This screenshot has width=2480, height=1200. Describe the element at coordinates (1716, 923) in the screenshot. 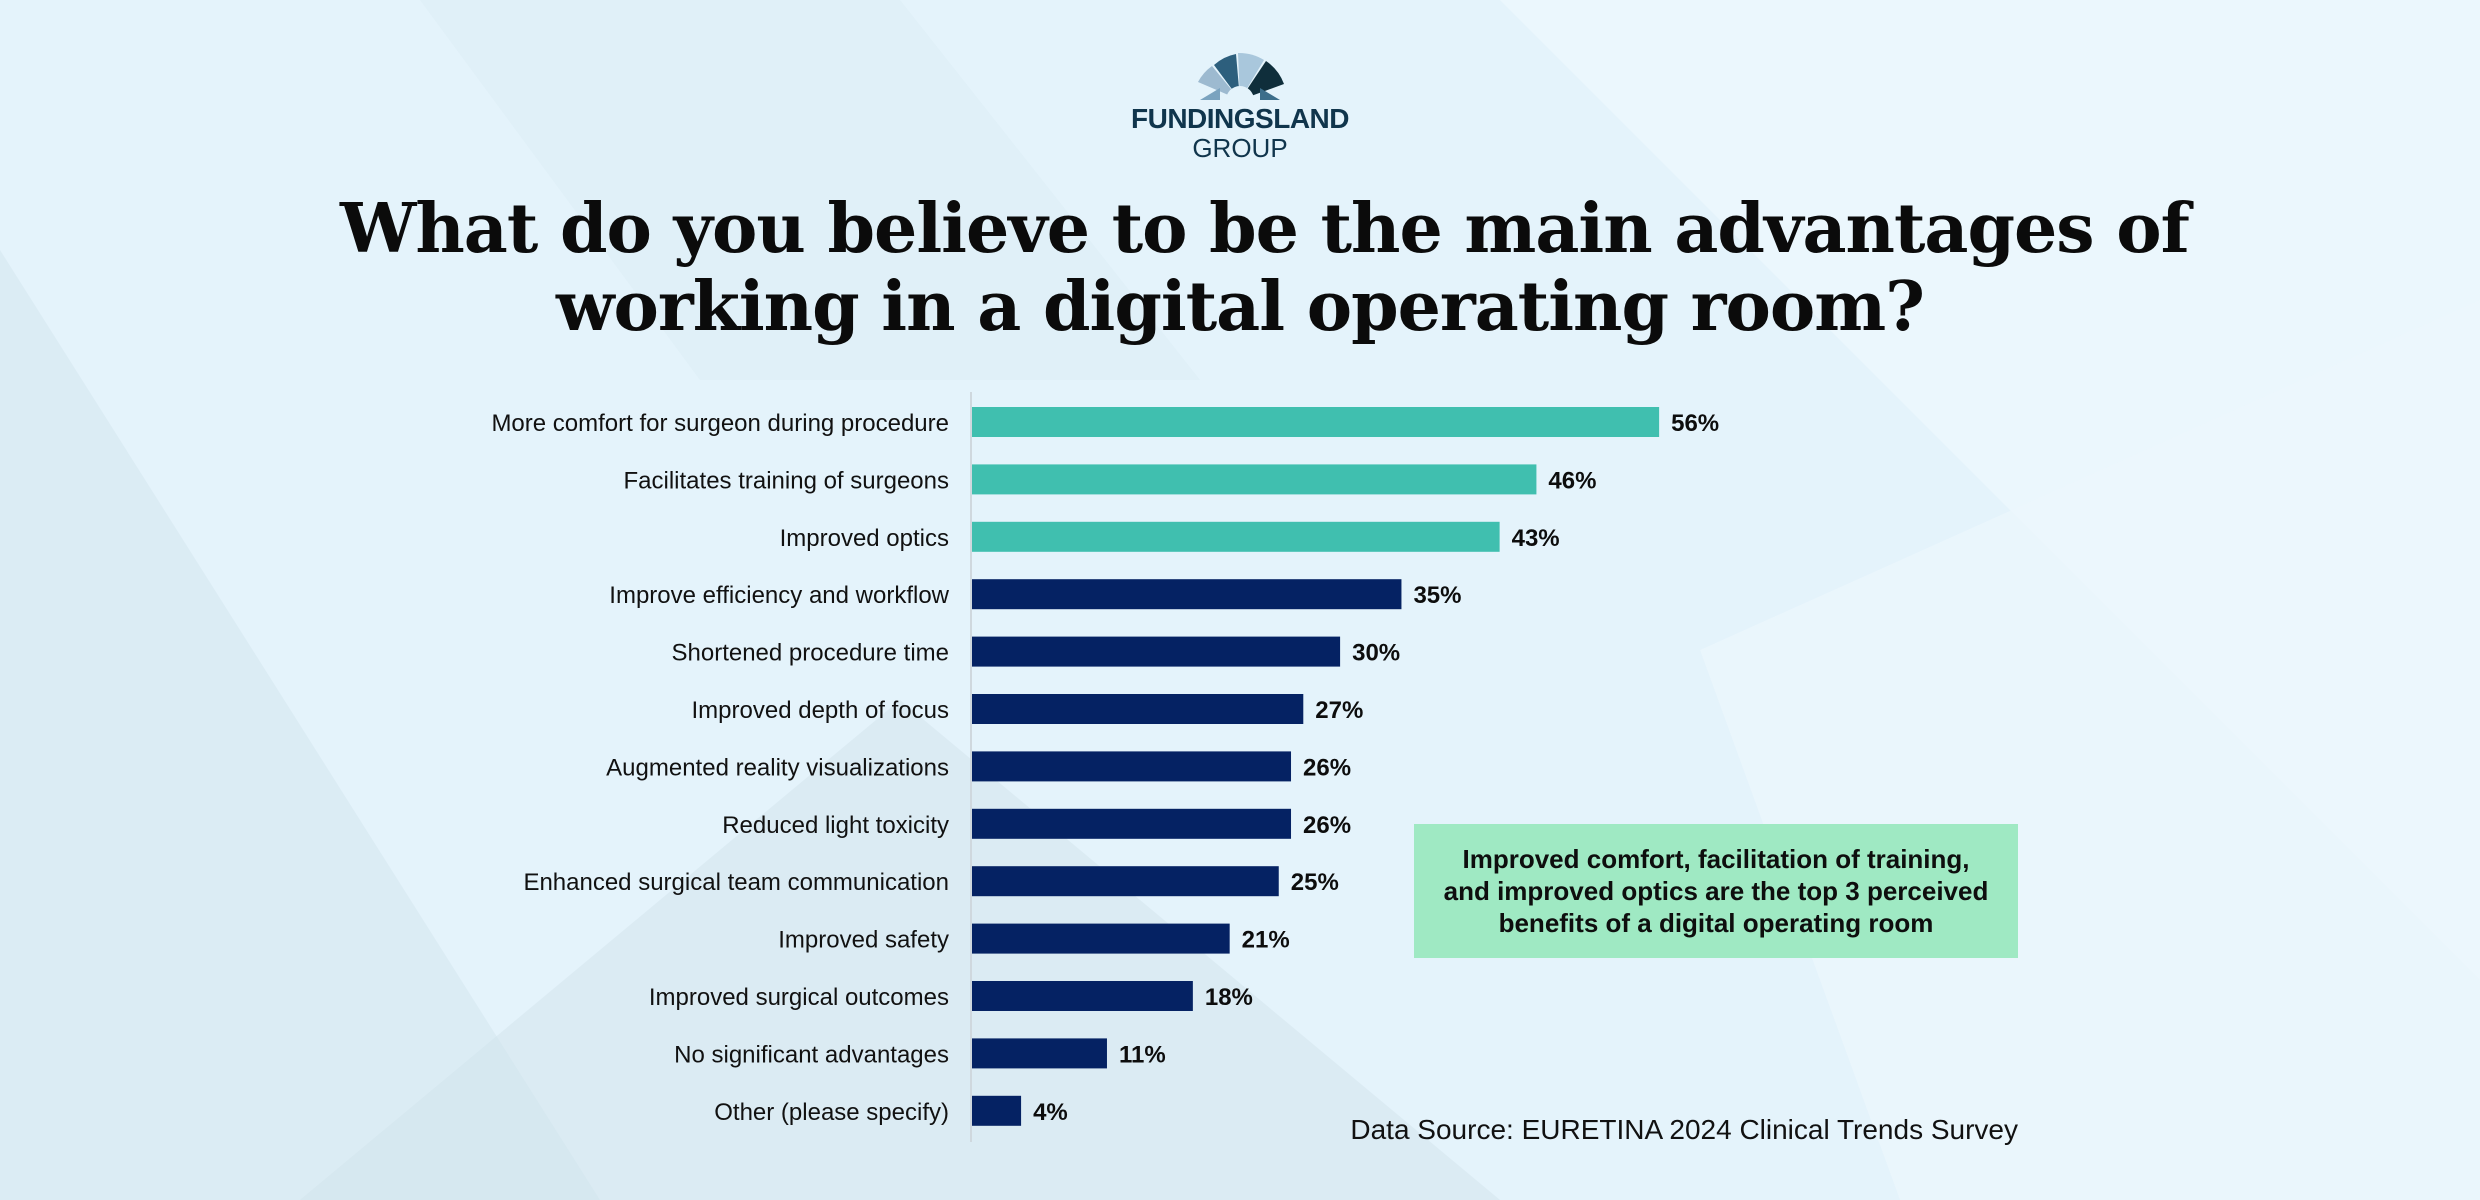

I see `callout-line-3: benefits of a digital operating room` at that location.